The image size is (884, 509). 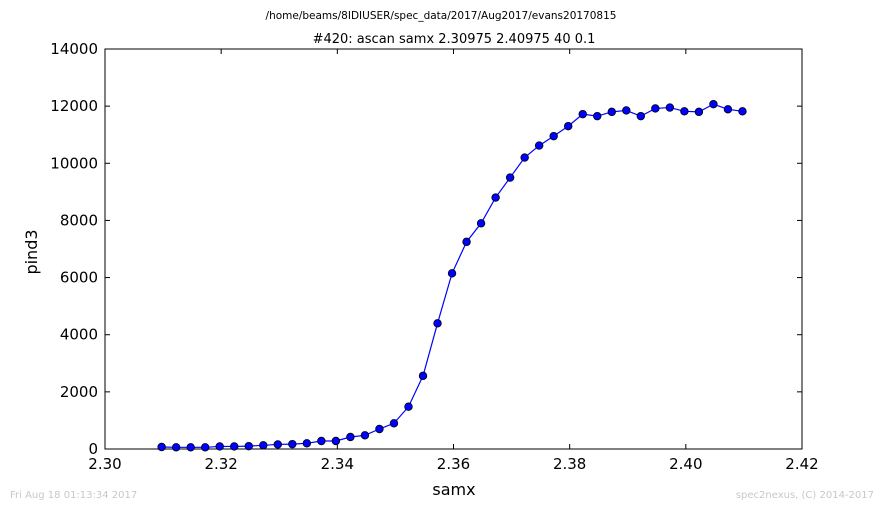 I want to click on x-tick-label: 2.30, so click(x=104, y=464).